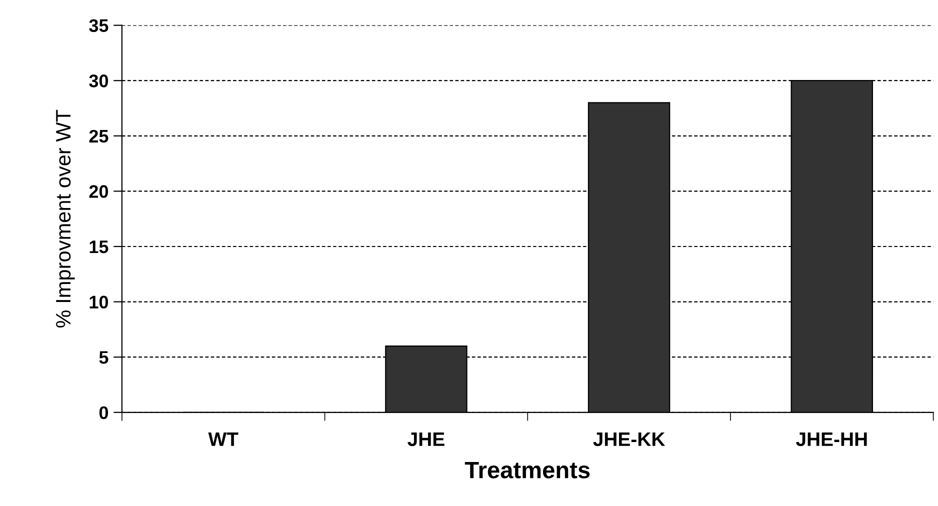  What do you see at coordinates (98, 136) in the screenshot?
I see `y-tick-label: 25` at bounding box center [98, 136].